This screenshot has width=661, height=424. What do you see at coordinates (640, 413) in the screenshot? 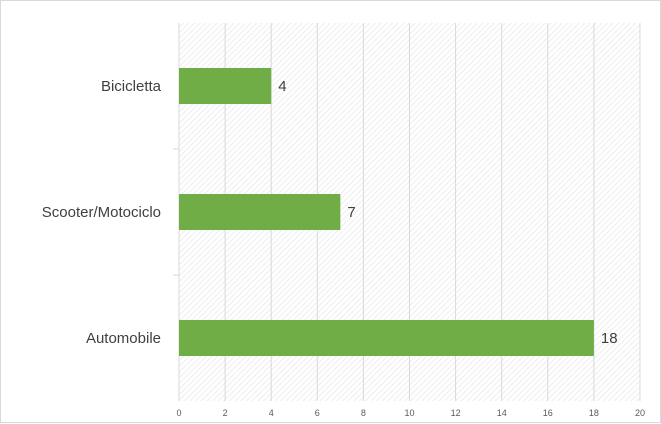
I see `x-tick-label: 20` at bounding box center [640, 413].